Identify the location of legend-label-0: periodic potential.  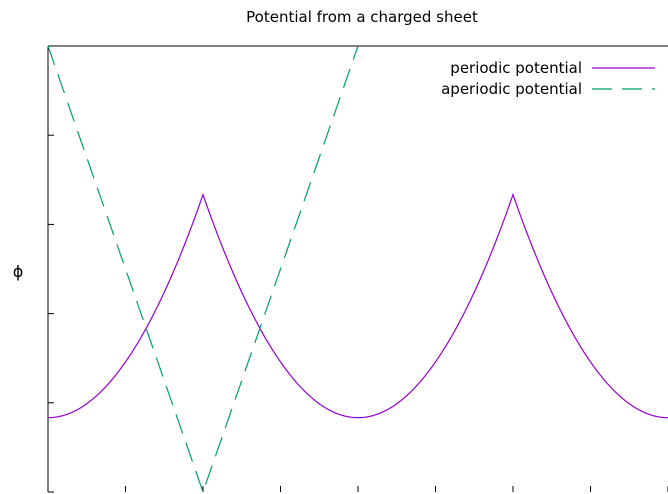
(516, 68).